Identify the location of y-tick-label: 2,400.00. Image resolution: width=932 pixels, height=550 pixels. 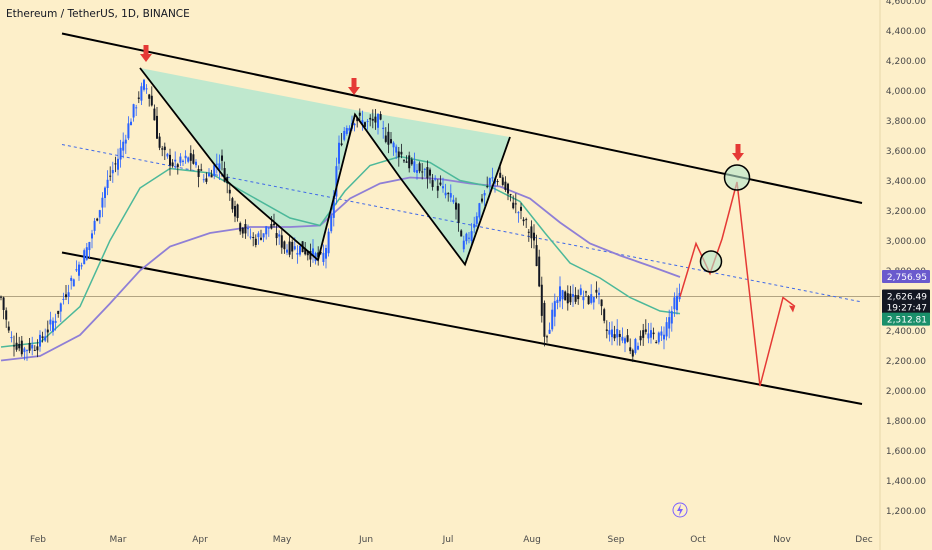
(906, 332).